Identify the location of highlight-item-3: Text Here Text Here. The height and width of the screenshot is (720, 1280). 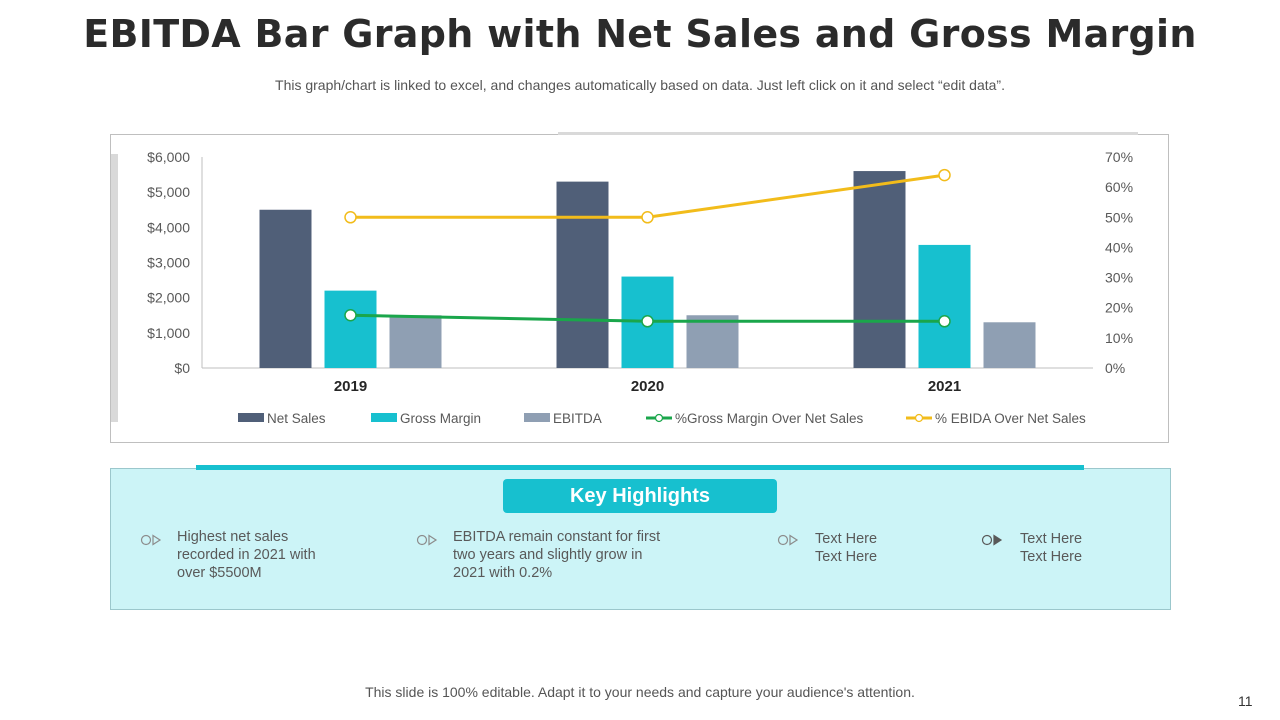
(846, 548).